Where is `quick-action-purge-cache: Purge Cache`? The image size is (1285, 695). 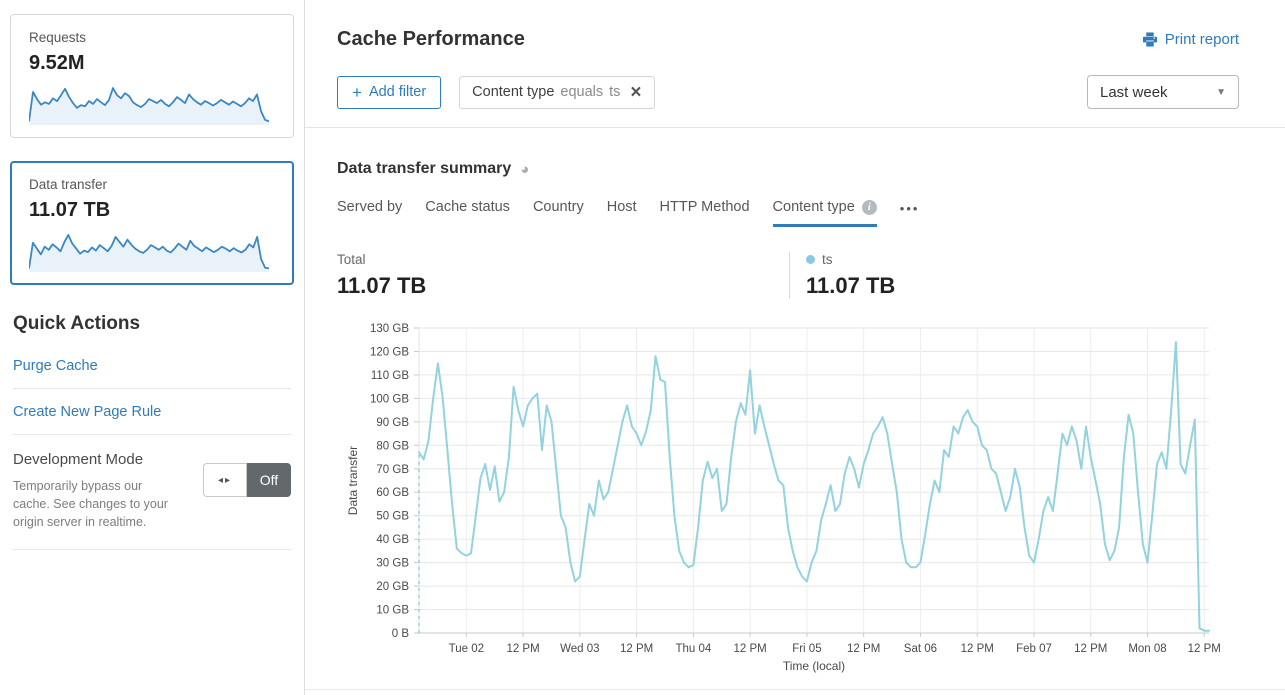
quick-action-purge-cache: Purge Cache is located at coordinates (152, 366).